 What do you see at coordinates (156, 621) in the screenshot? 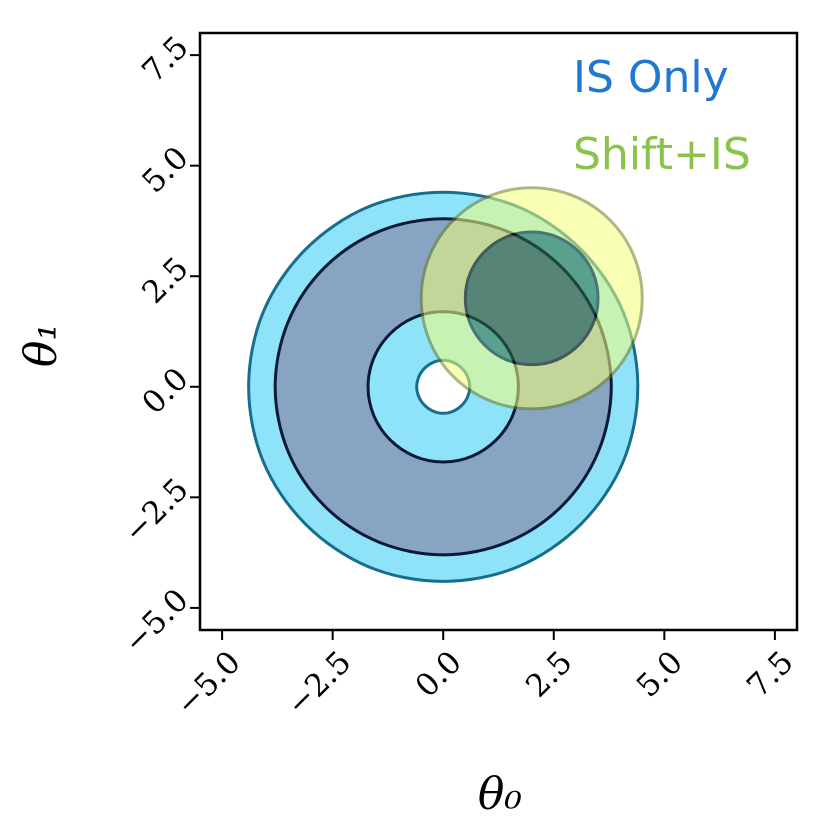
I see `y-tick-label: −5.0` at bounding box center [156, 621].